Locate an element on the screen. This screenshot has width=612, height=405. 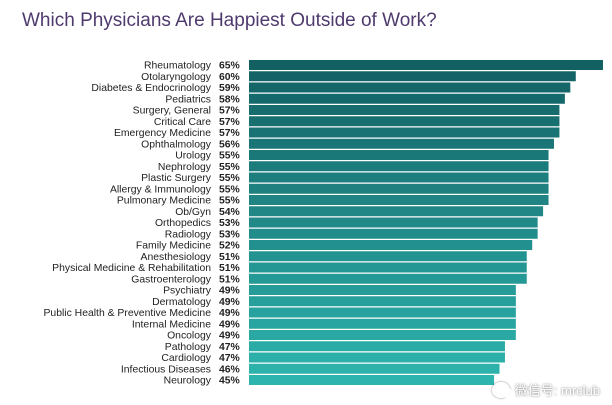
category-label: Rheumatology is located at coordinates (178, 66).